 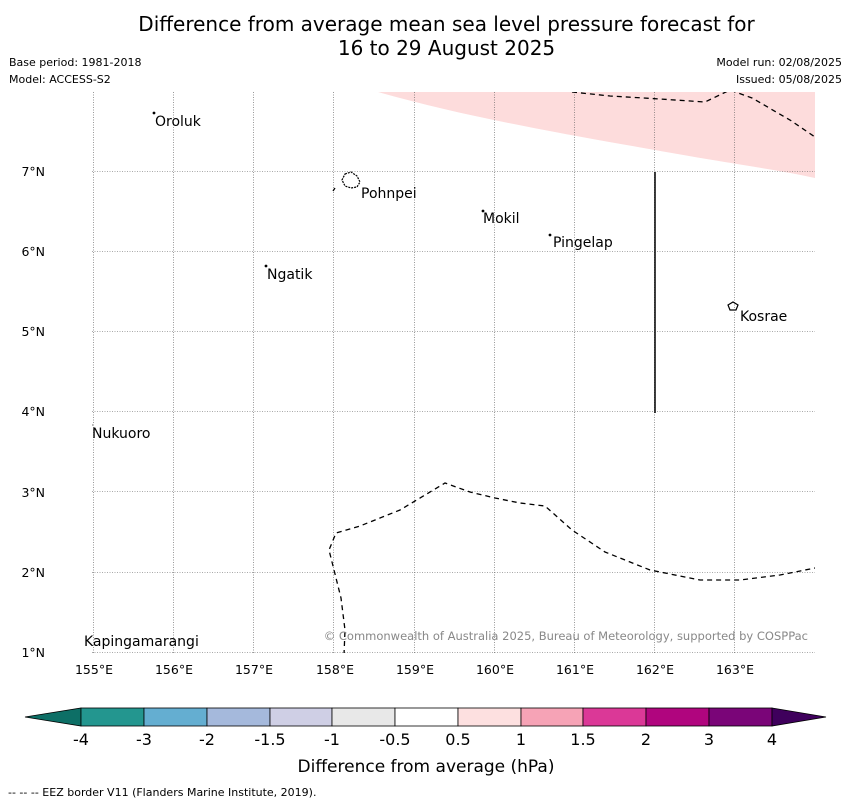 I want to click on positive-anomaly-area, so click(x=596, y=135).